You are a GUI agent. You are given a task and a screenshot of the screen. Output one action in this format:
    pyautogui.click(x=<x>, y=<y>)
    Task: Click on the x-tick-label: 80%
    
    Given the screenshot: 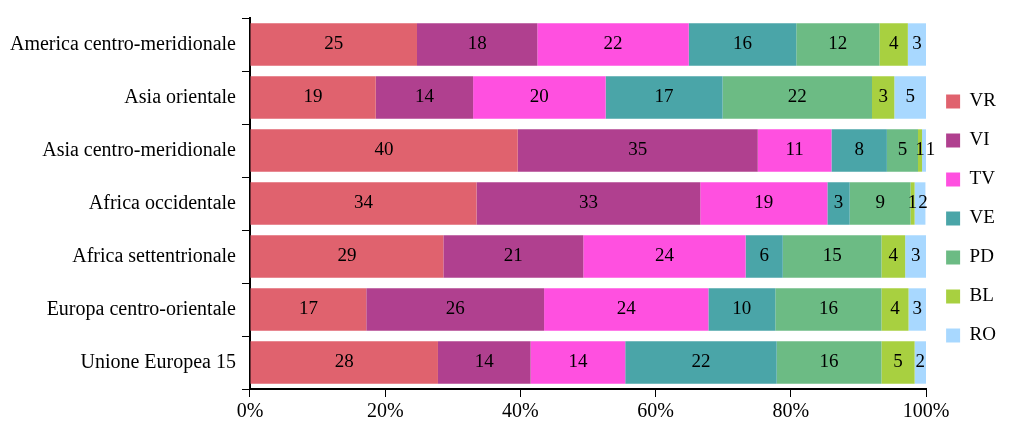 What is the action you would take?
    pyautogui.click(x=791, y=410)
    